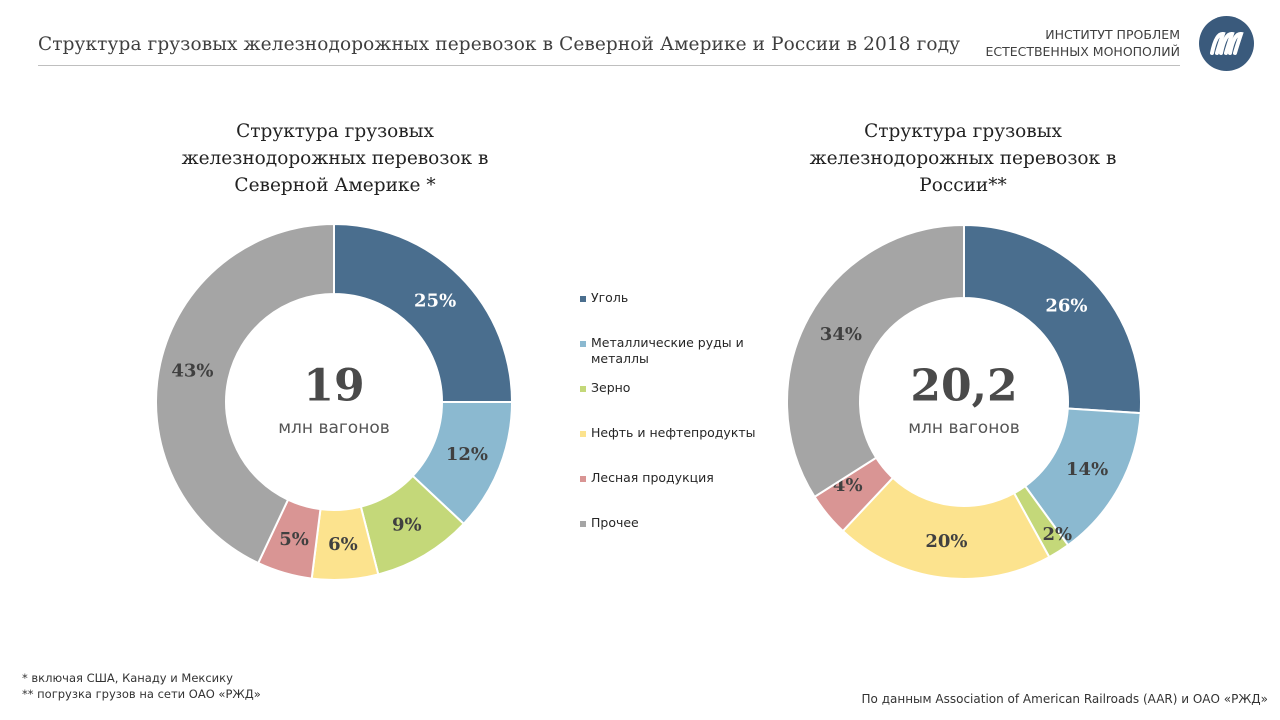 The width and height of the screenshot is (1280, 720). I want to click on data-label-north-america-grain: 9%, so click(407, 525).